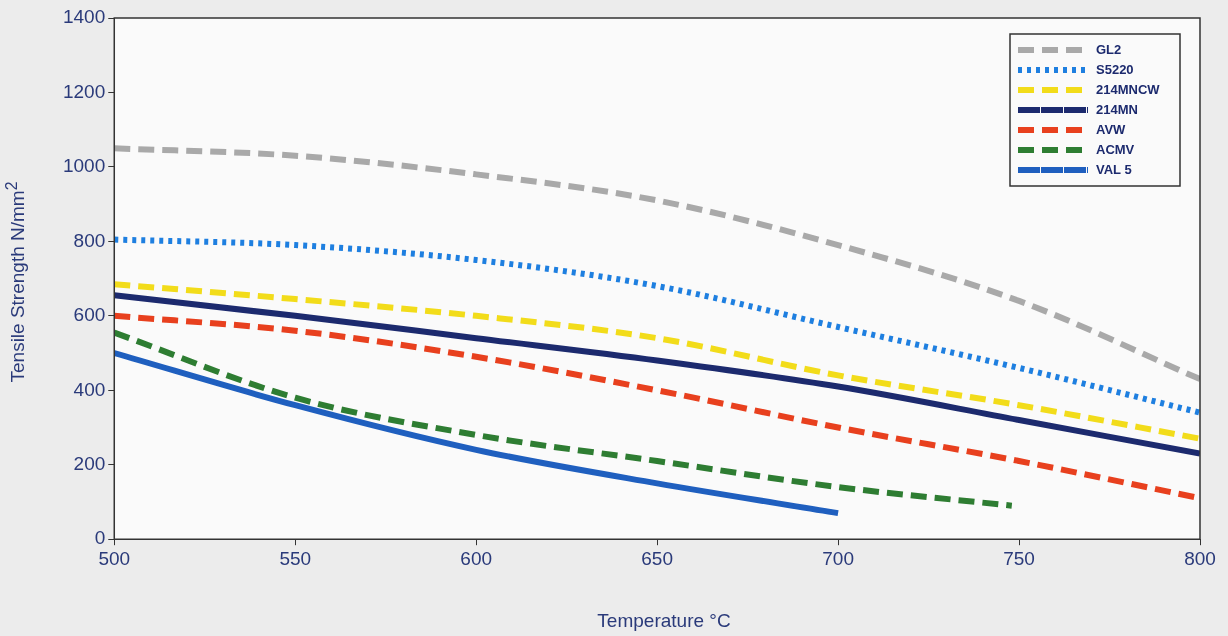 The width and height of the screenshot is (1228, 636). I want to click on x-tick-label: 700, so click(838, 558).